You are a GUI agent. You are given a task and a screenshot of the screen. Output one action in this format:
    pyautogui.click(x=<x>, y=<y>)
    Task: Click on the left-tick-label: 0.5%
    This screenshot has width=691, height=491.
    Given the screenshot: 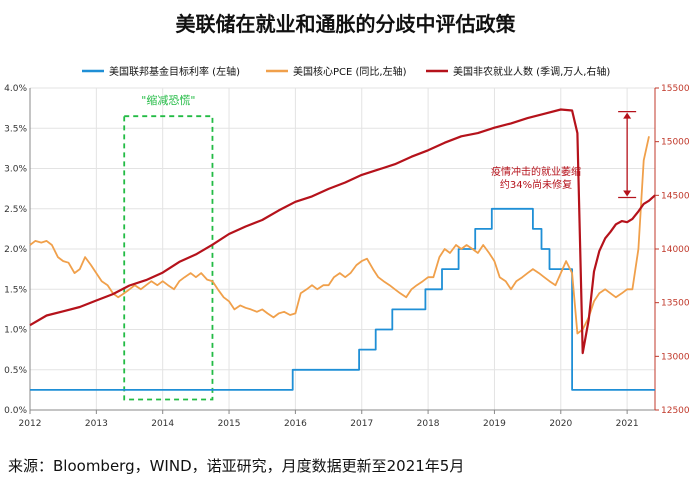 What is the action you would take?
    pyautogui.click(x=15, y=371)
    